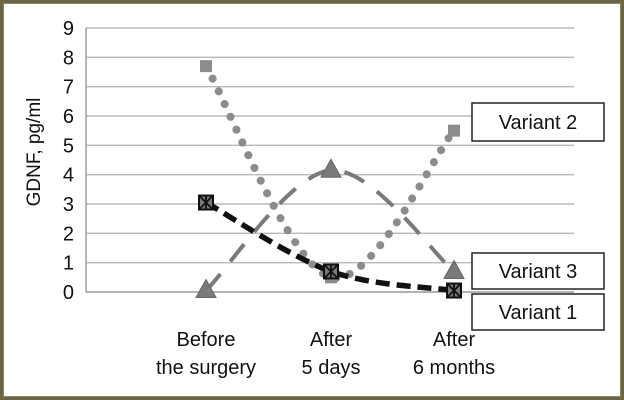  Describe the element at coordinates (68, 293) in the screenshot. I see `y-tick-label: 0` at that location.